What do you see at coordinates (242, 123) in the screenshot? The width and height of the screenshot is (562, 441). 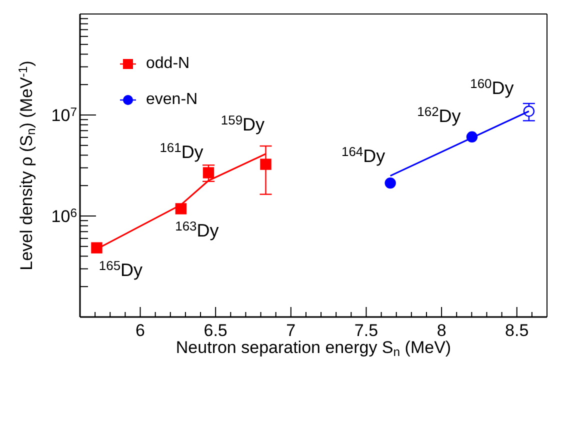 I see `annotation: $^{159}$Dy` at bounding box center [242, 123].